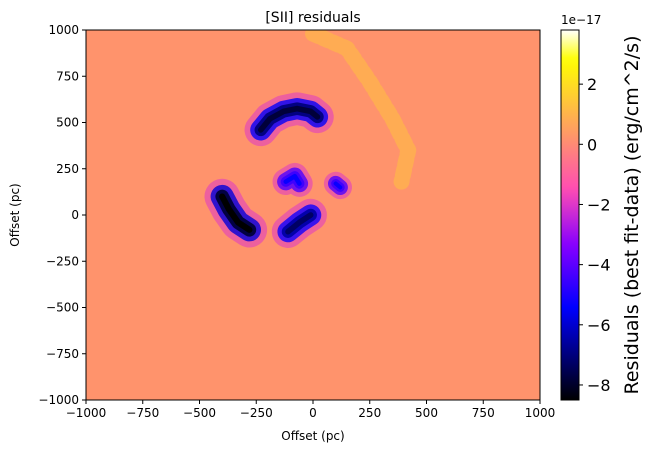 The image size is (654, 453). Describe the element at coordinates (67, 76) in the screenshot. I see `y-tick-label: 750` at that location.